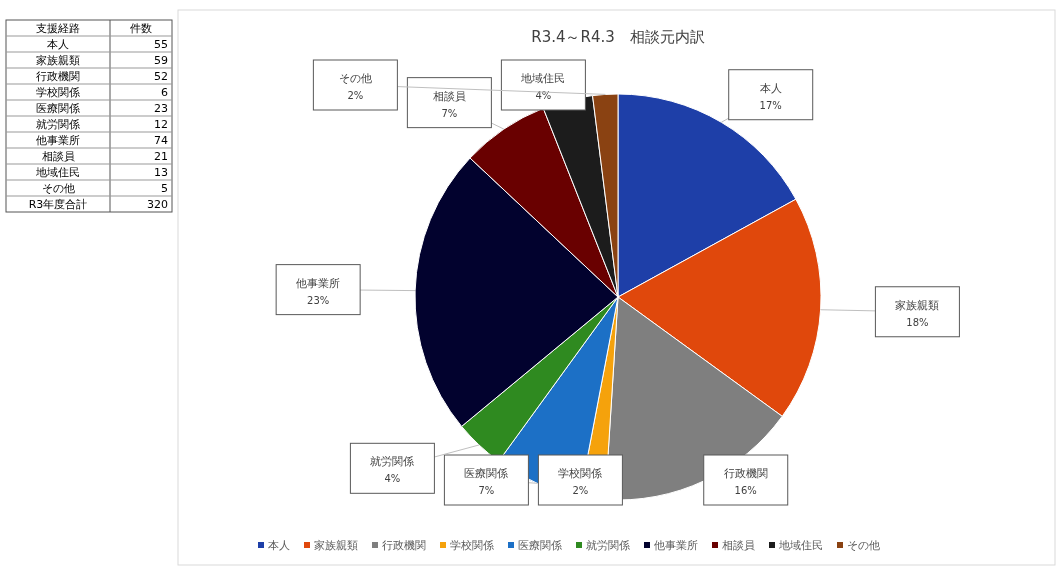 The height and width of the screenshot is (572, 1064). I want to click on text: 6, so click(164, 92).